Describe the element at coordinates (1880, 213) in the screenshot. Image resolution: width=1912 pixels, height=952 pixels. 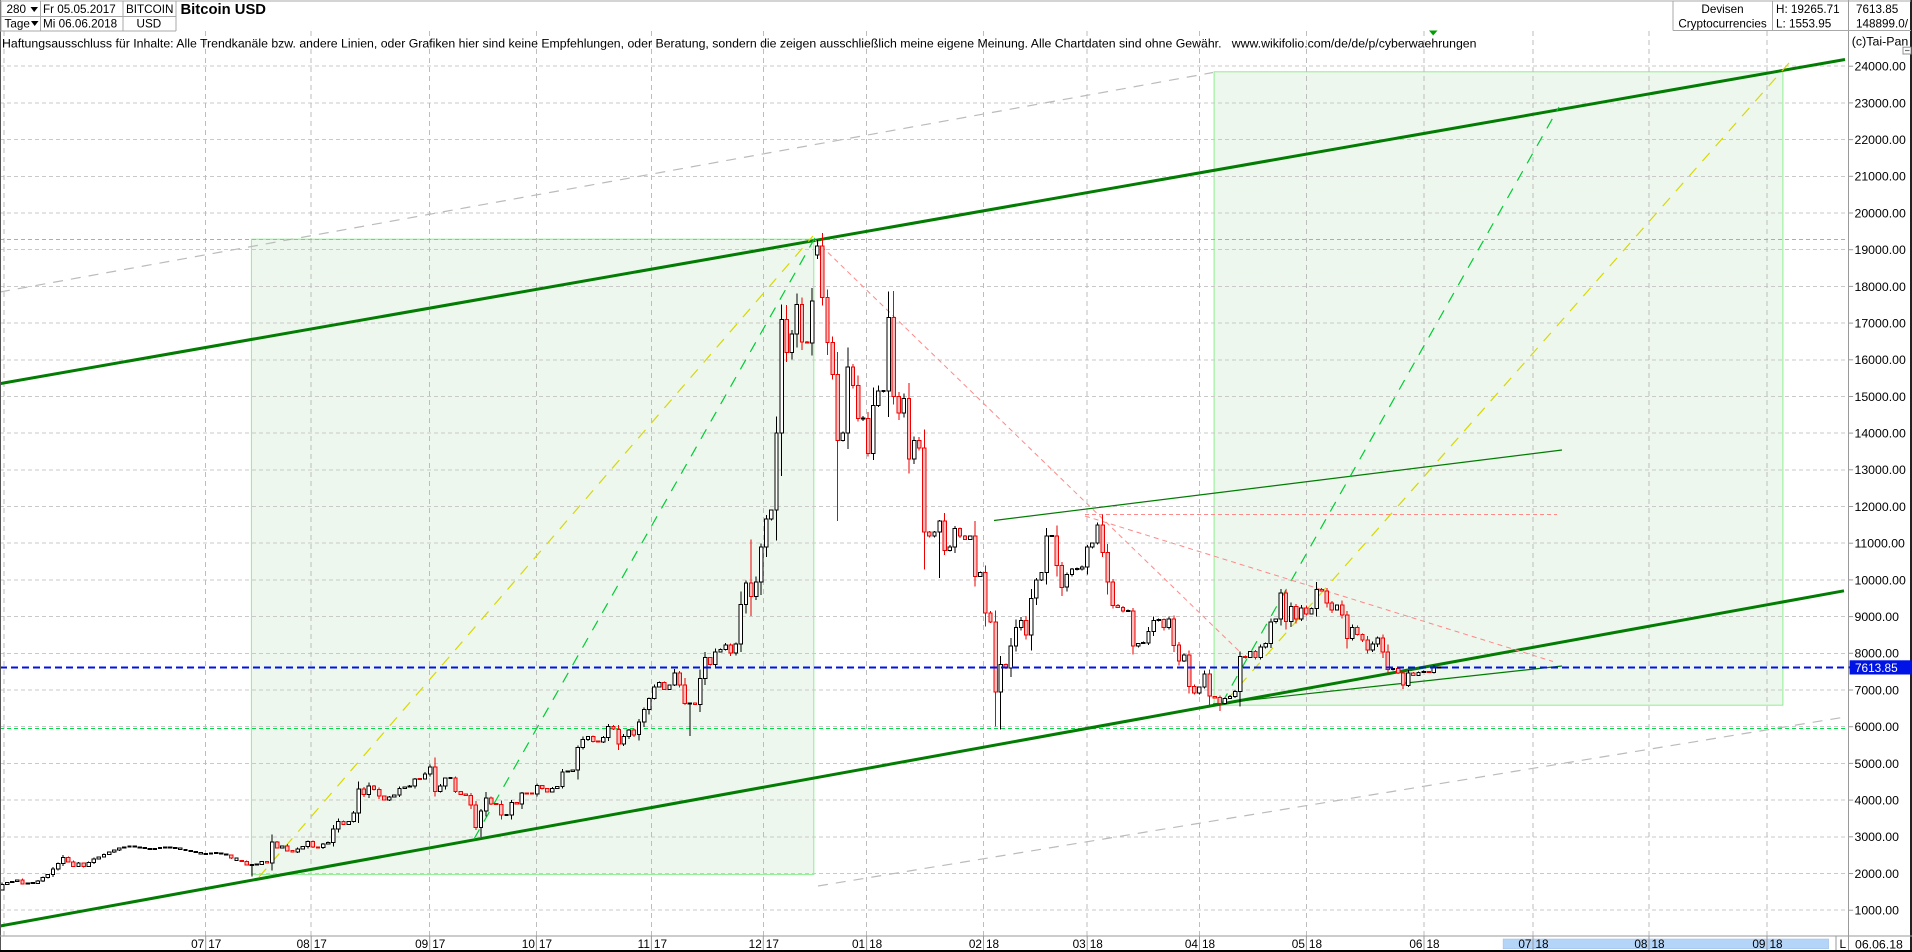
I see `svg-text: 20000.00` at that location.